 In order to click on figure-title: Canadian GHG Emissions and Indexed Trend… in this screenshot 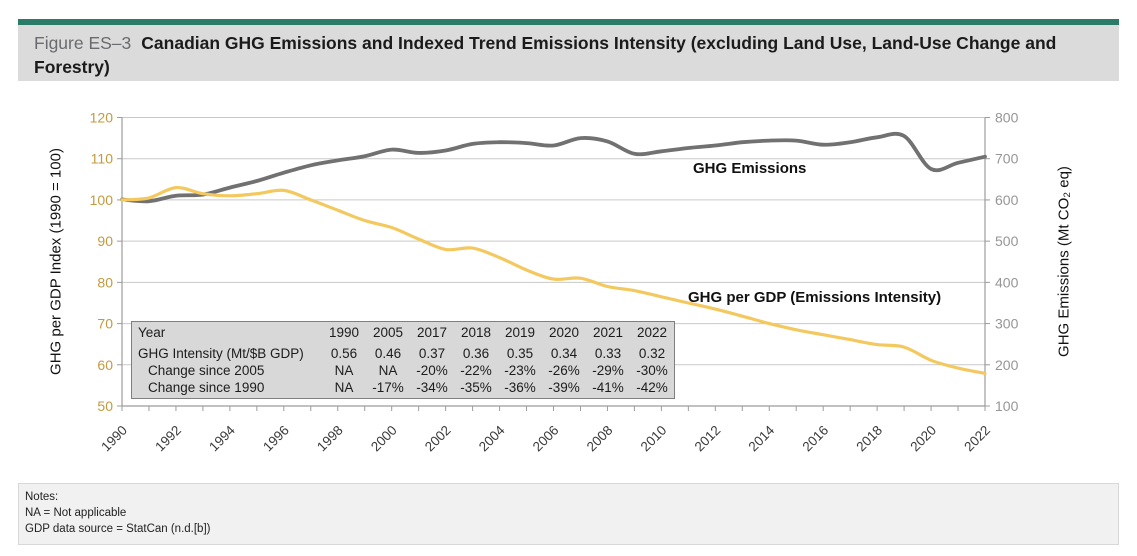, I will do `click(545, 55)`.